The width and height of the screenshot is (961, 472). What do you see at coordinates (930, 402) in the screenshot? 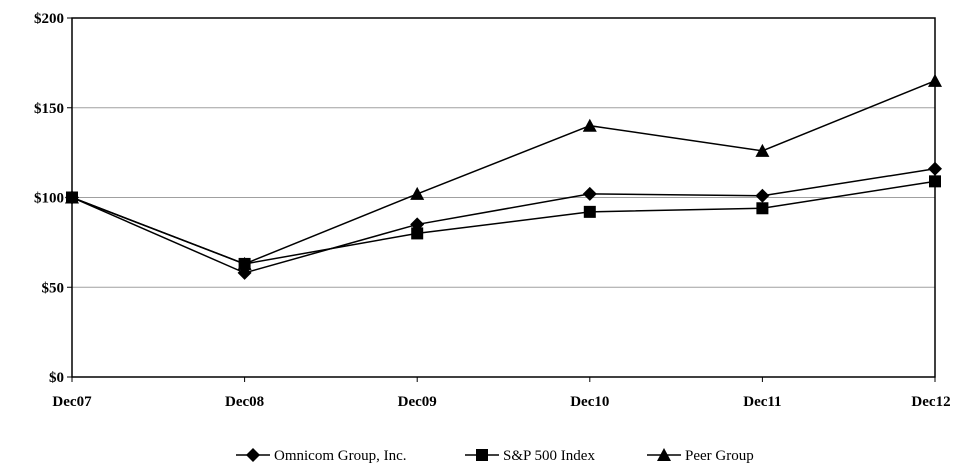
I see `x-tick-label-5: Dec12` at bounding box center [930, 402].